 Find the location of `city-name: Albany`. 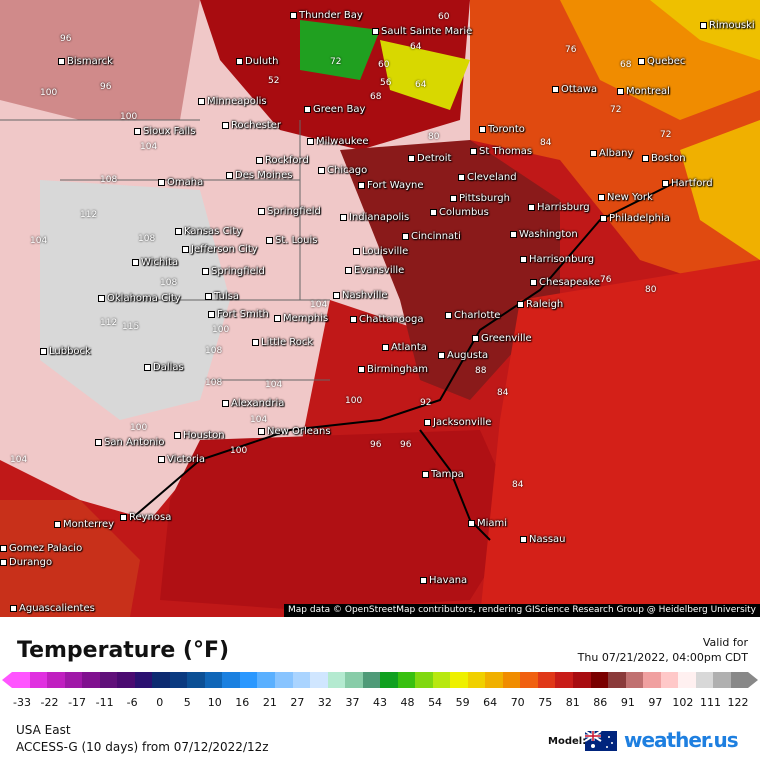

city-name: Albany is located at coordinates (616, 153).